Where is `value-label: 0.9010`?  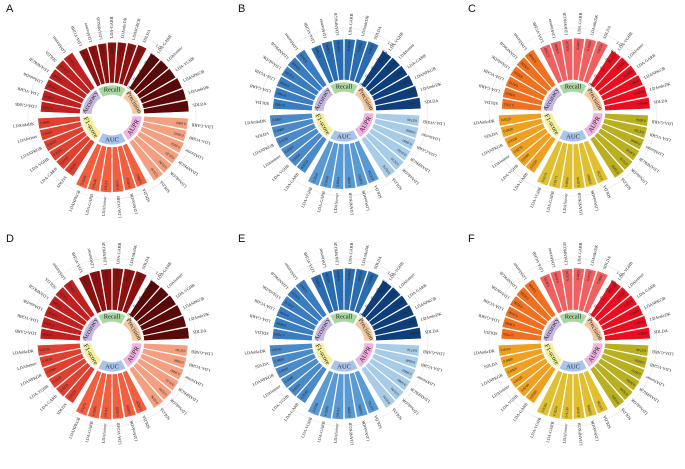
value-label: 0.9010 is located at coordinates (578, 412).